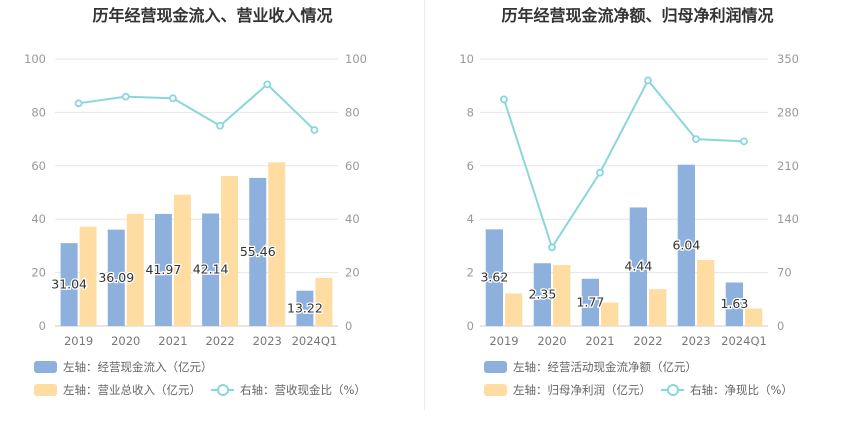 The height and width of the screenshot is (437, 850). What do you see at coordinates (352, 166) in the screenshot?
I see `right-axis-tick-label: 60` at bounding box center [352, 166].